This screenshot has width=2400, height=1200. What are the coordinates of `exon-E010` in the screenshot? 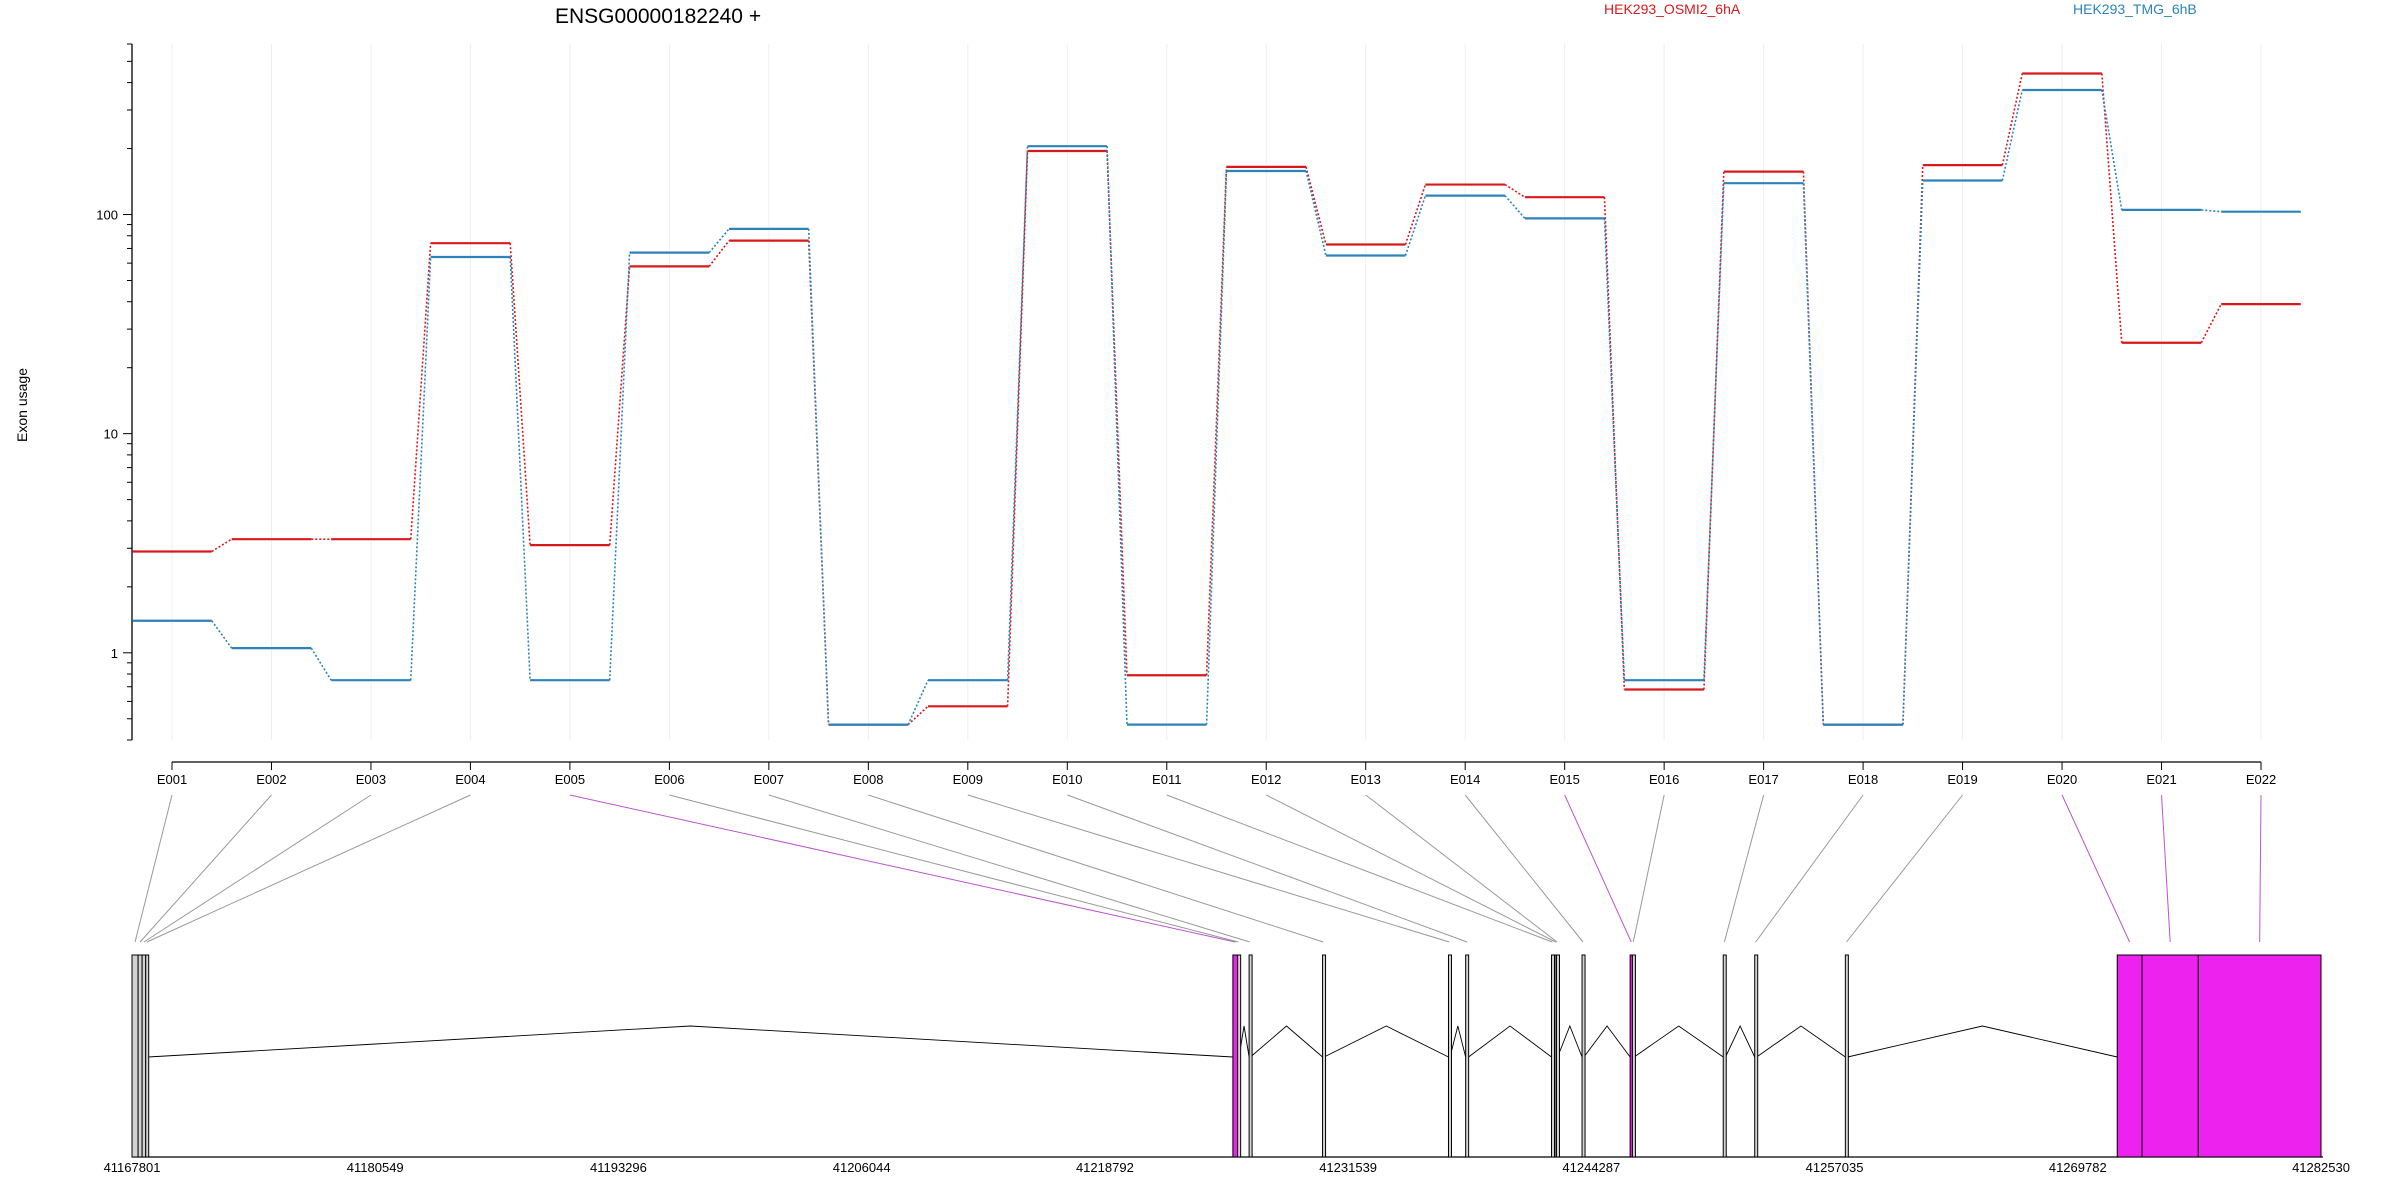 It's located at (1467, 1056).